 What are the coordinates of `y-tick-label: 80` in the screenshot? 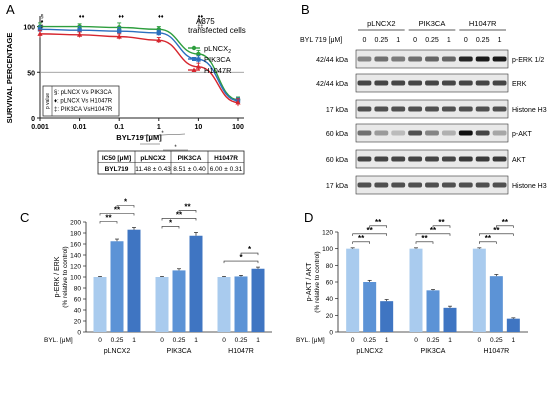 It's located at (330, 266).